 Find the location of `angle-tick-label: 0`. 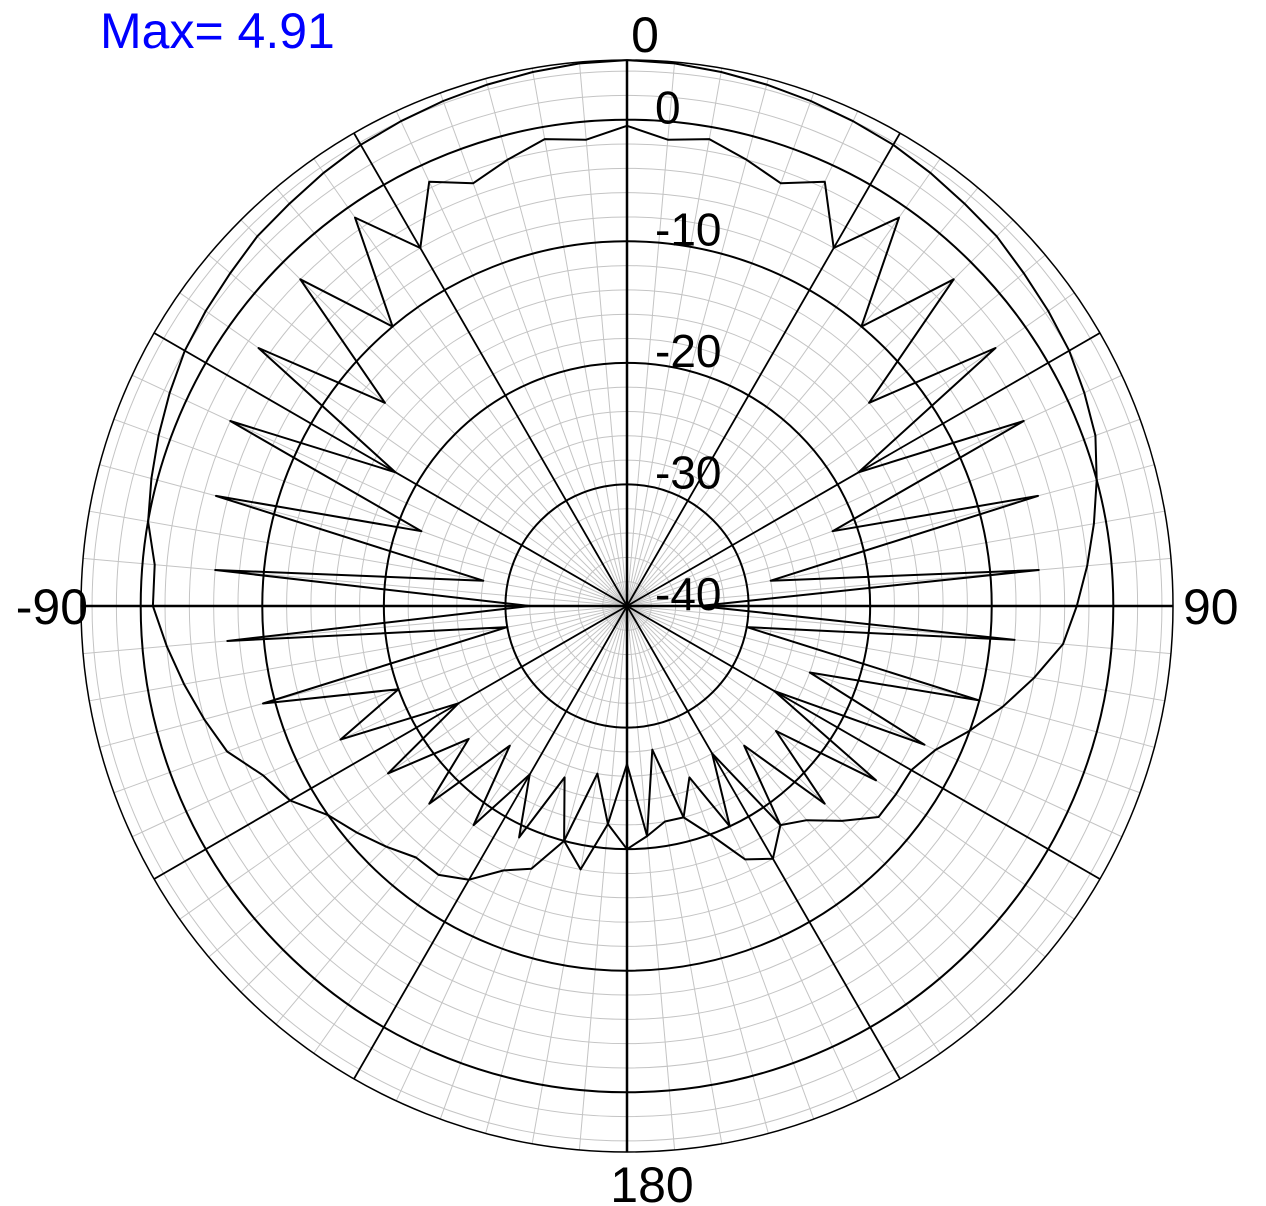

angle-tick-label: 0 is located at coordinates (645, 35).